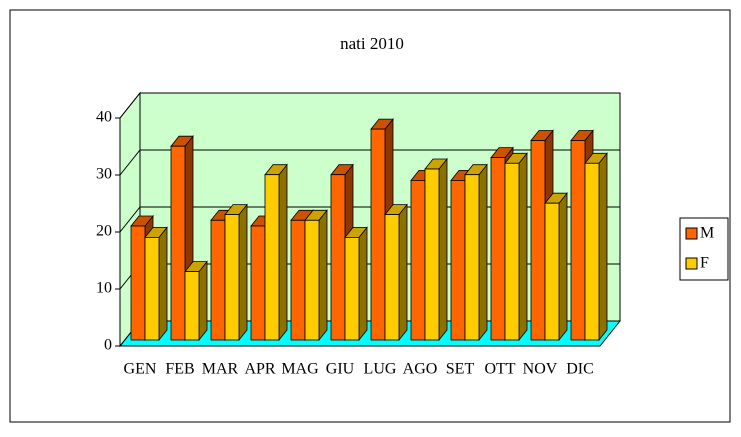 This screenshot has width=741, height=437. Describe the element at coordinates (704, 263) in the screenshot. I see `legend-label: F` at that location.